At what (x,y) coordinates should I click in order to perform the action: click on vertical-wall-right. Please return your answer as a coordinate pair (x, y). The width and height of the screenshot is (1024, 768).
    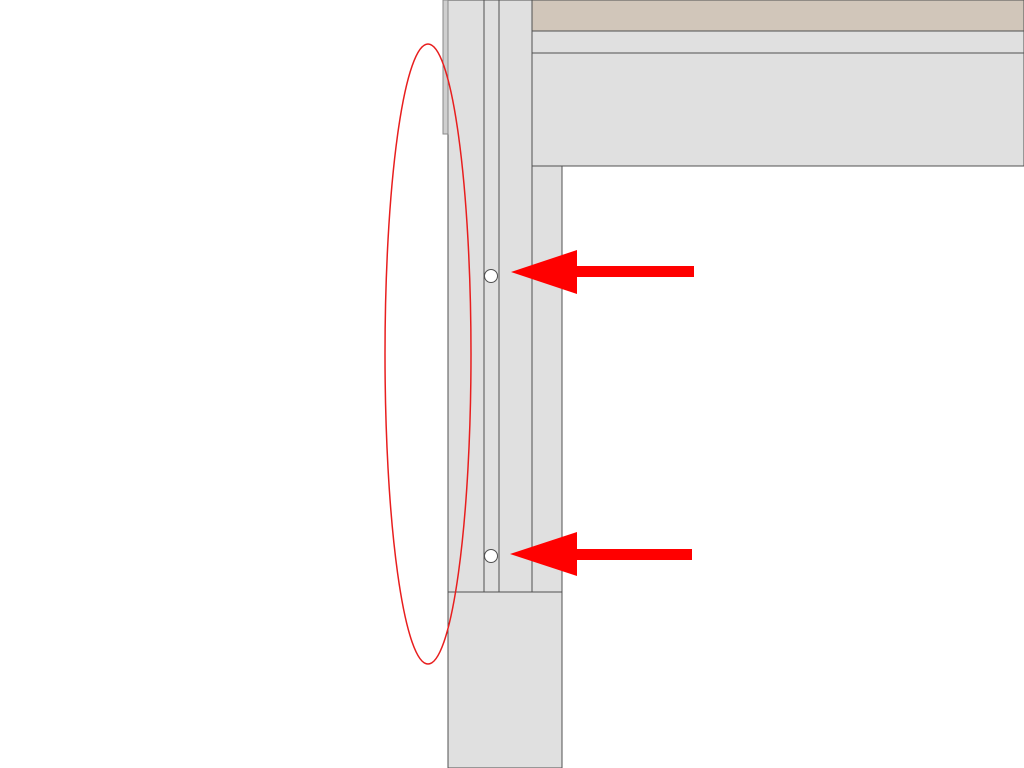
    Looking at the image, I should click on (547, 379).